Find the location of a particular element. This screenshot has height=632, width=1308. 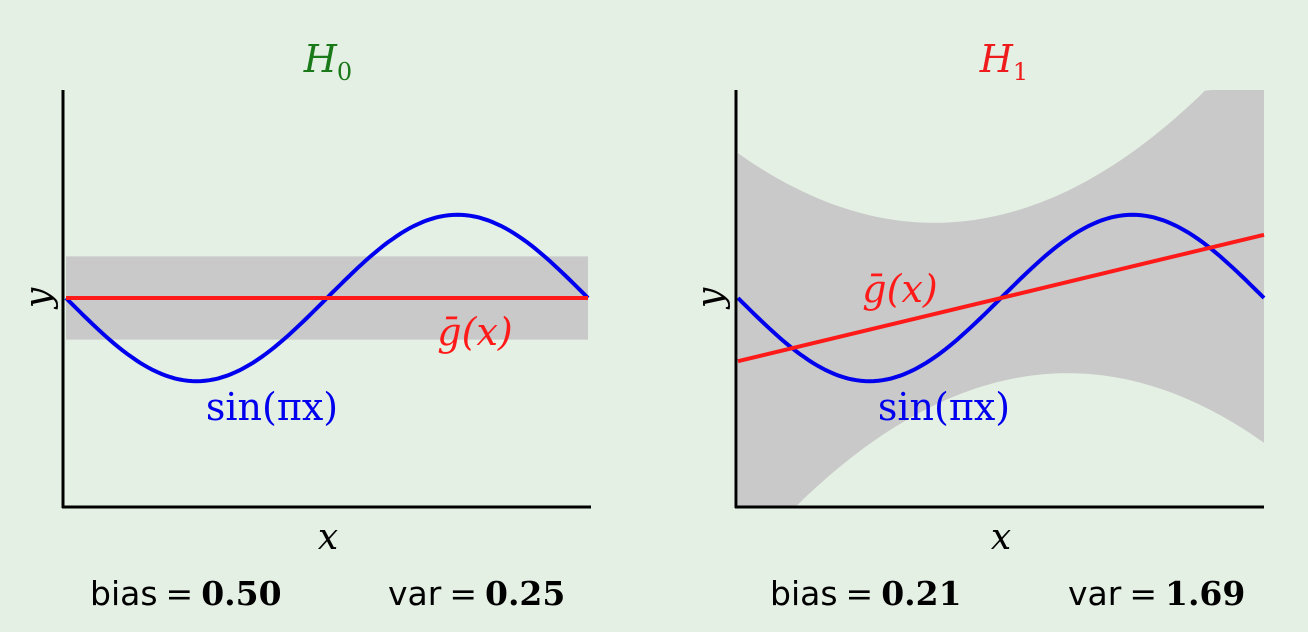

var-readout: var = 0.25 is located at coordinates (476, 593).